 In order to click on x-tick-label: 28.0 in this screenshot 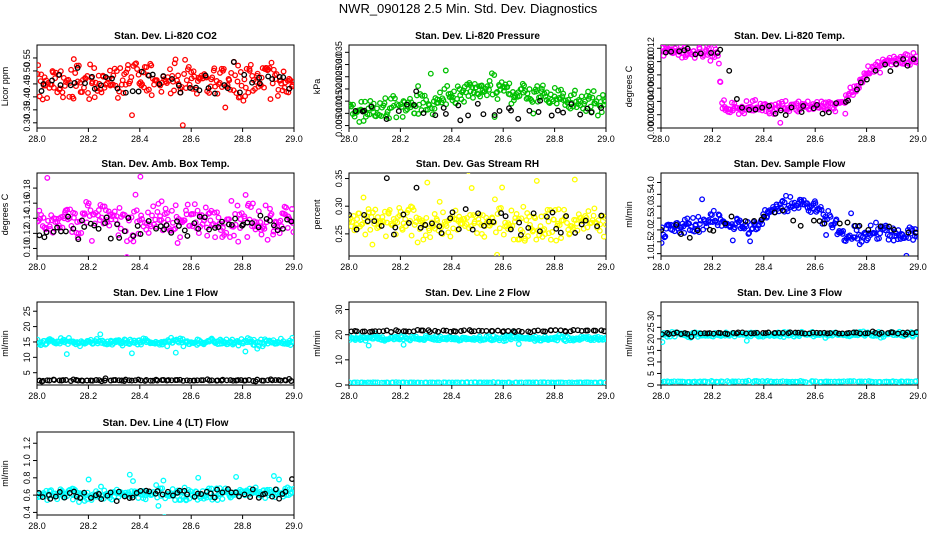, I will do `click(661, 396)`.